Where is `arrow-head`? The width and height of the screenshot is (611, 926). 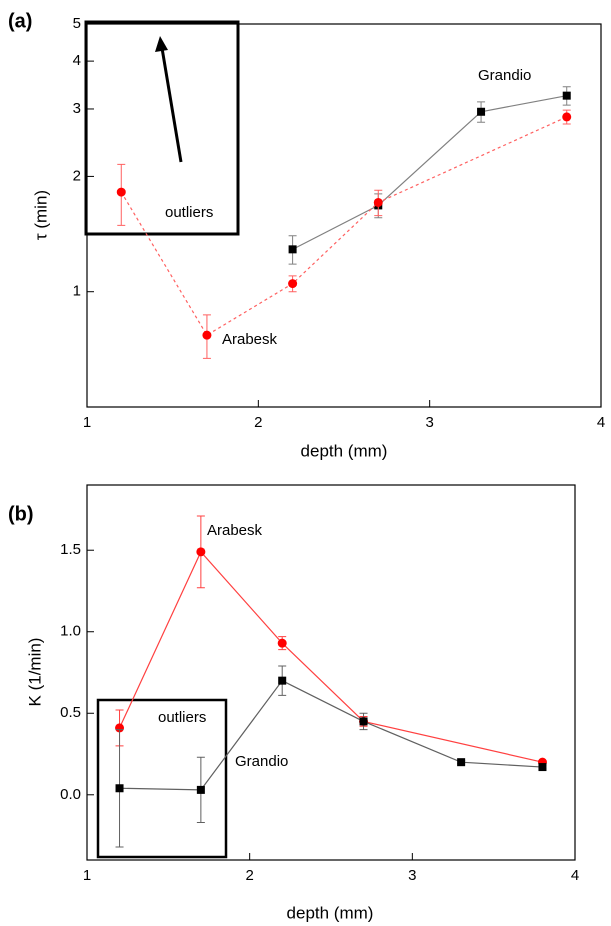 arrow-head is located at coordinates (161, 44).